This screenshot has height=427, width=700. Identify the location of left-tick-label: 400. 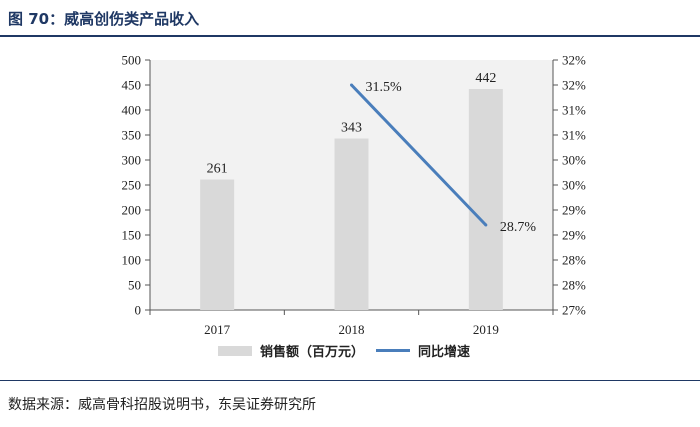
(132, 110).